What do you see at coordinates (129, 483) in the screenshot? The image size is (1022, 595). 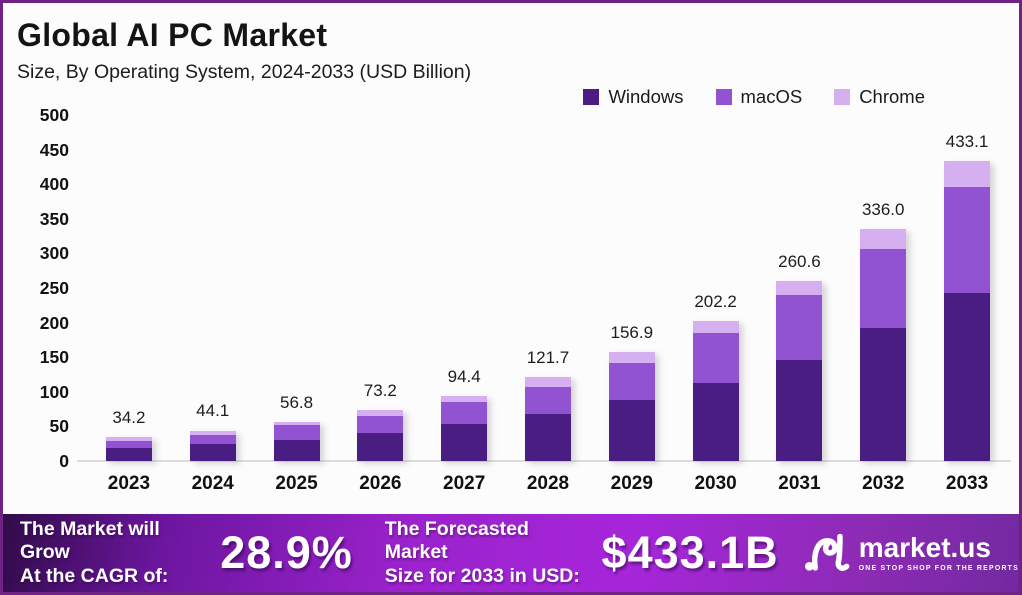 I see `x-axis-label-2023: 2023` at bounding box center [129, 483].